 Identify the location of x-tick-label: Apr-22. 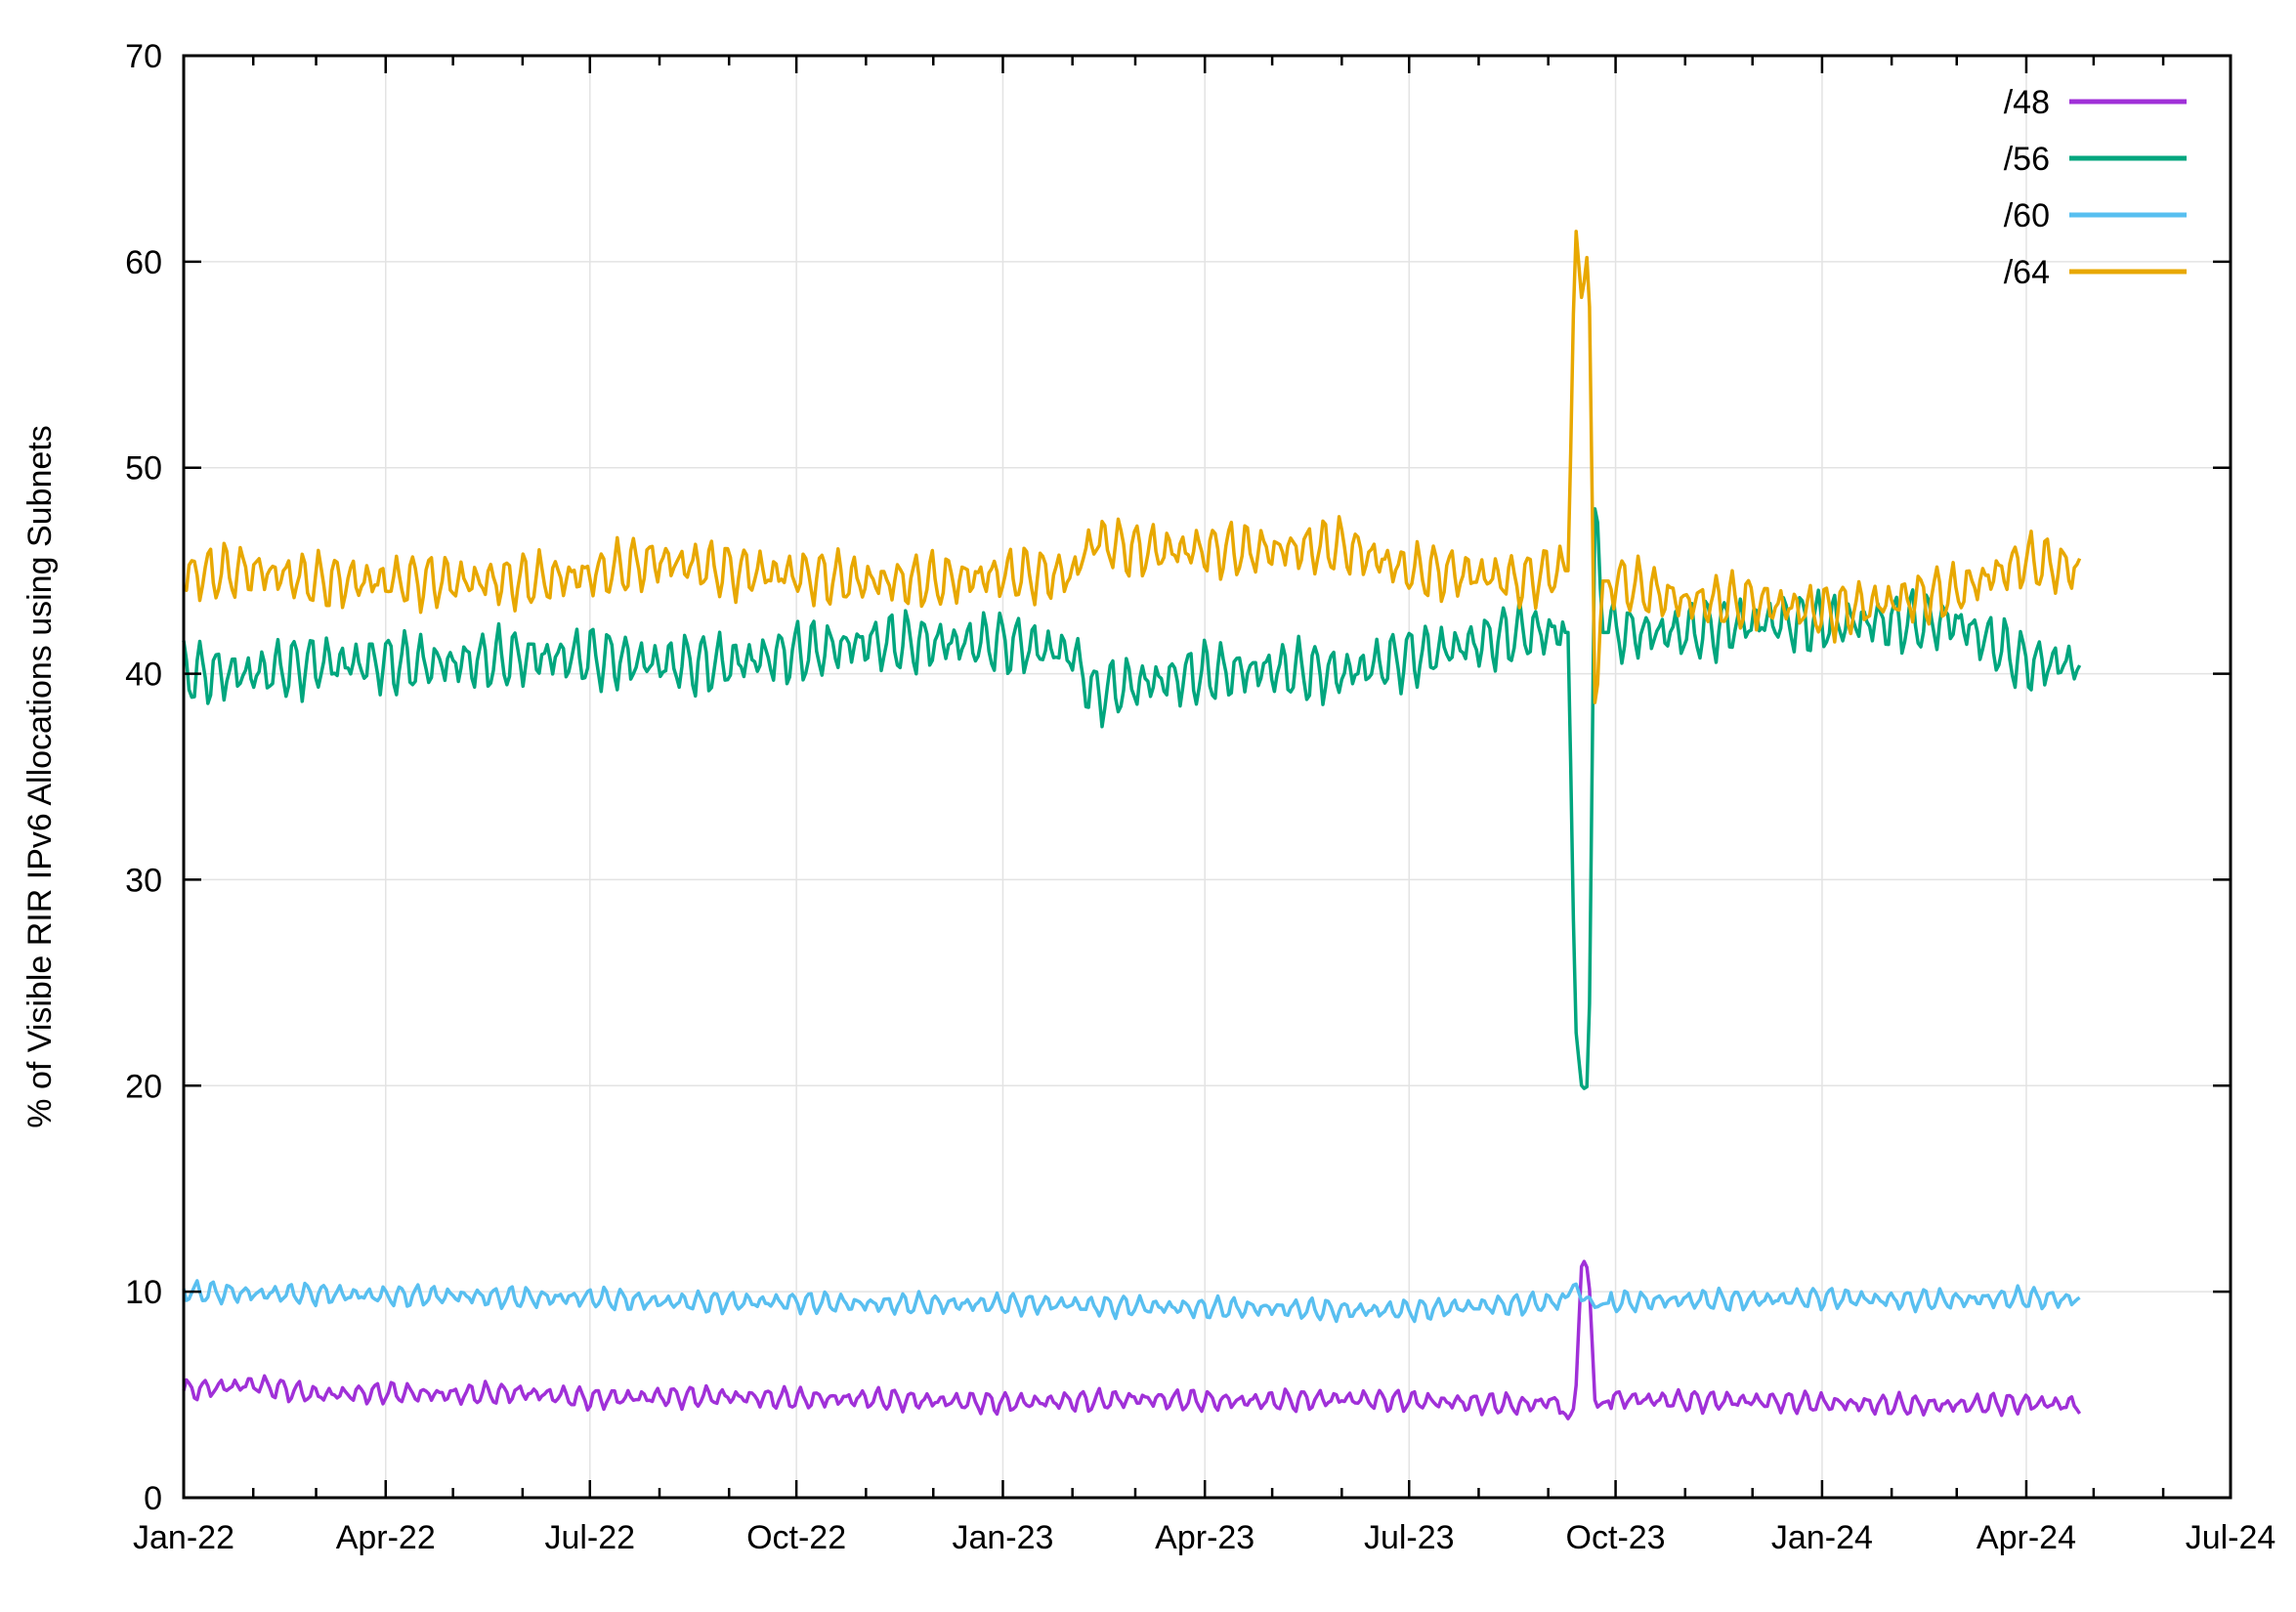
(386, 1537).